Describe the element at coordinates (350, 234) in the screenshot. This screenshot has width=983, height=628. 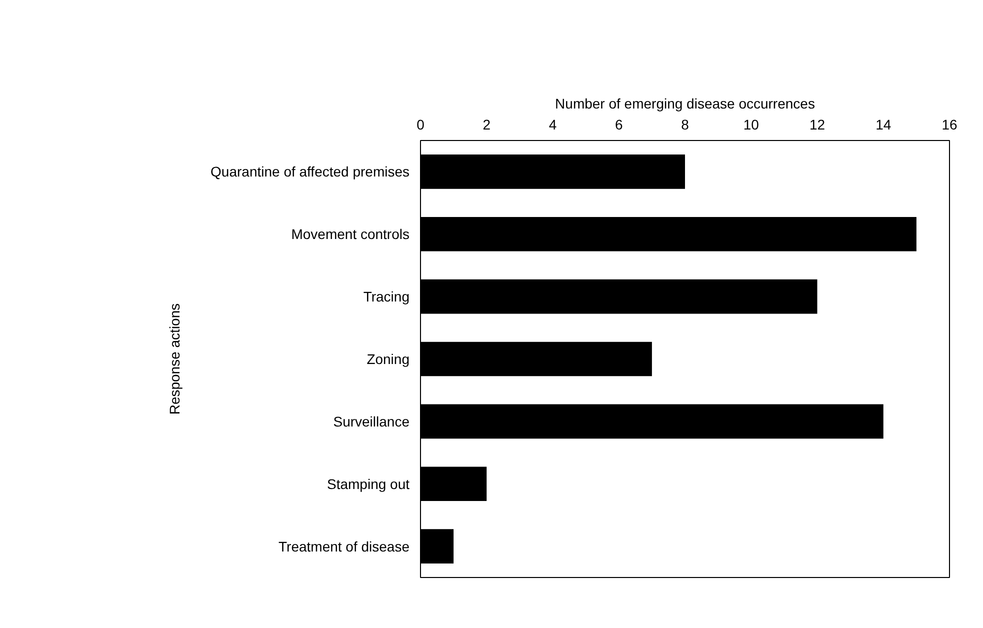
I see `y-tick-label: Movement controls` at that location.